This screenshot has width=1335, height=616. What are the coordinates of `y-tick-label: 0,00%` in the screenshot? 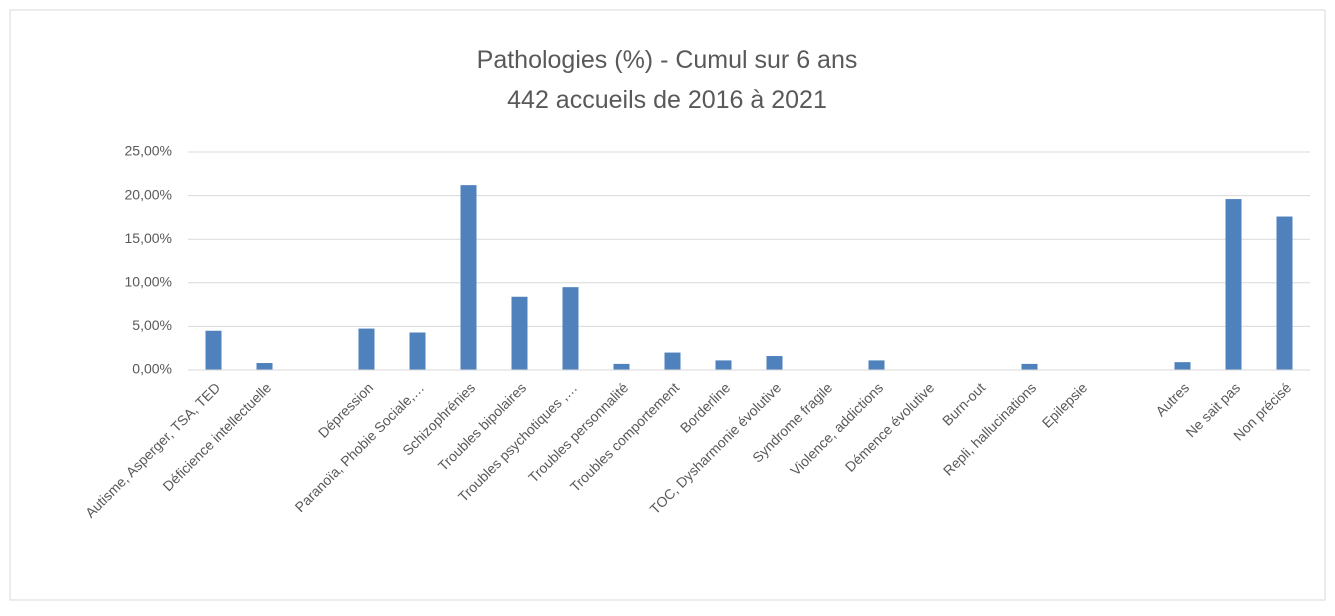 It's located at (152, 369).